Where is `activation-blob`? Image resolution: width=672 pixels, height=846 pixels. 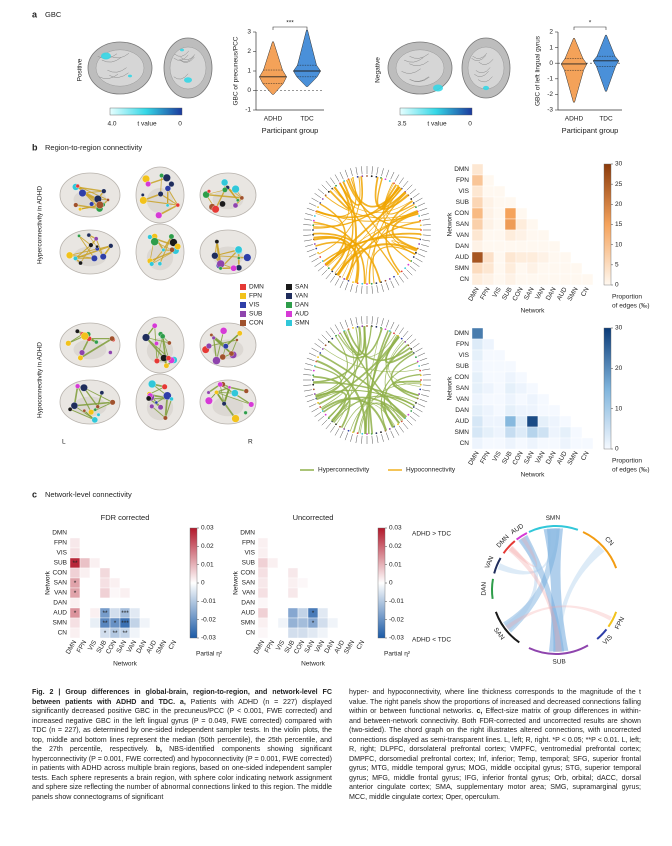
activation-blob is located at coordinates (188, 80).